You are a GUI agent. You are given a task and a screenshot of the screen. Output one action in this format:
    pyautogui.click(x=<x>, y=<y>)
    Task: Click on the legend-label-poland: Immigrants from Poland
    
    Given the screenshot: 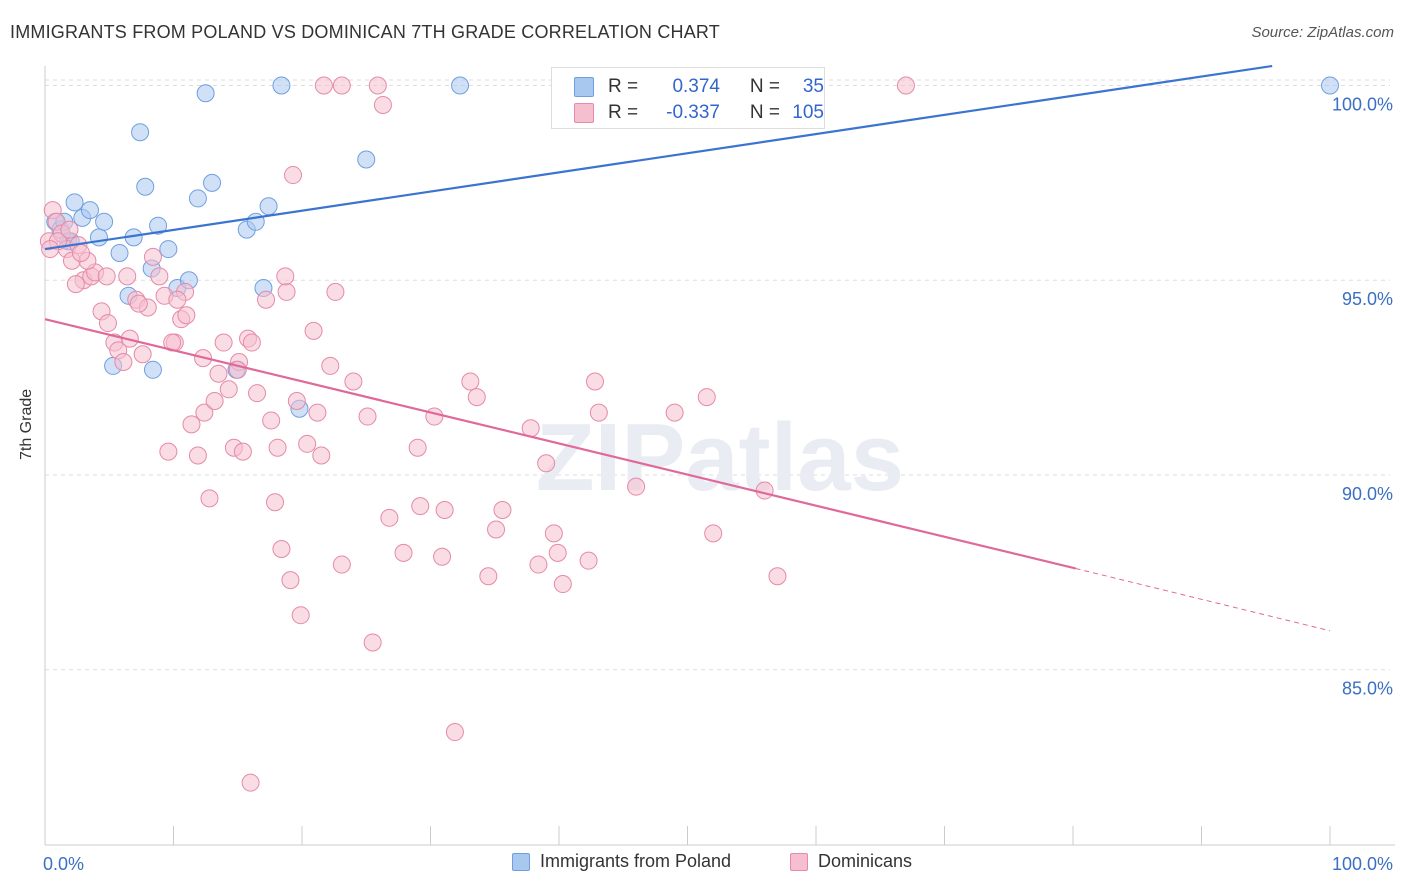 What is the action you would take?
    pyautogui.click(x=636, y=861)
    